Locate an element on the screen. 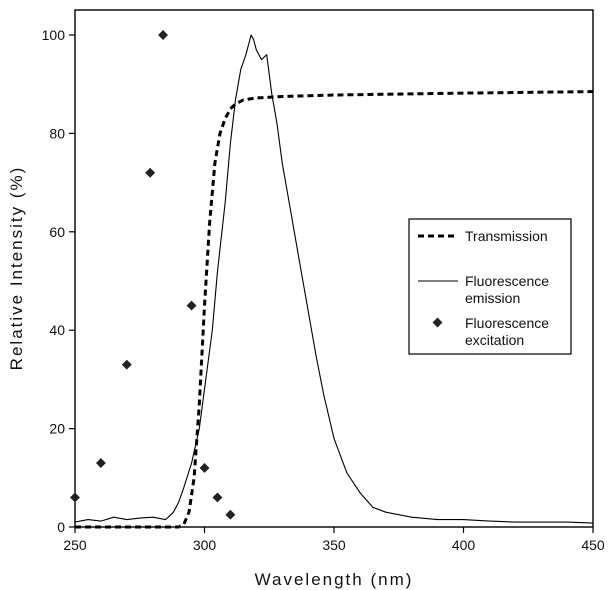  legend-excitation-marker is located at coordinates (437, 322).